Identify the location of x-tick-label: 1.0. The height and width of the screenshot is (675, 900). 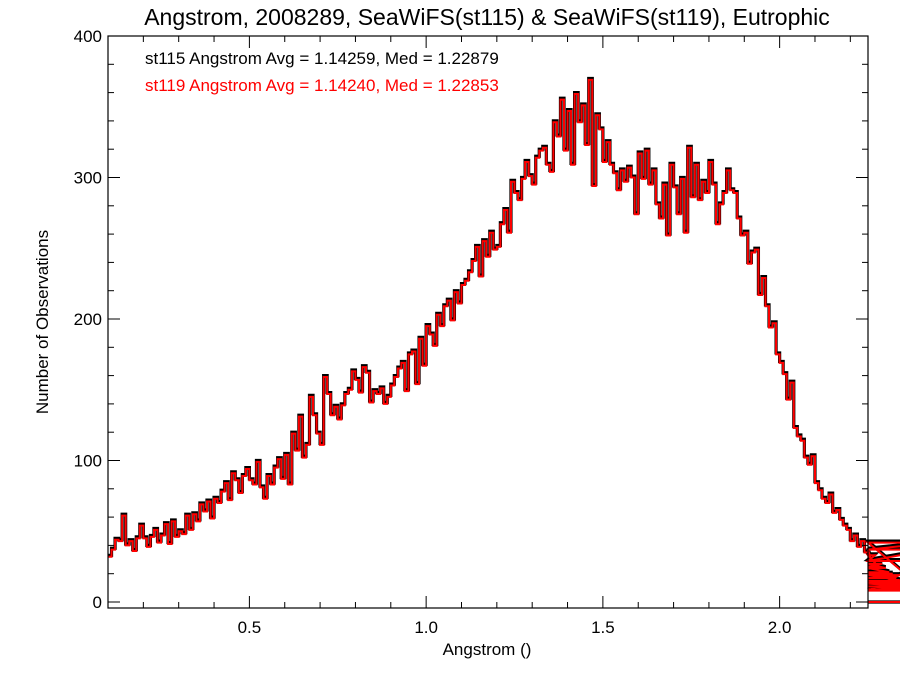
(426, 627).